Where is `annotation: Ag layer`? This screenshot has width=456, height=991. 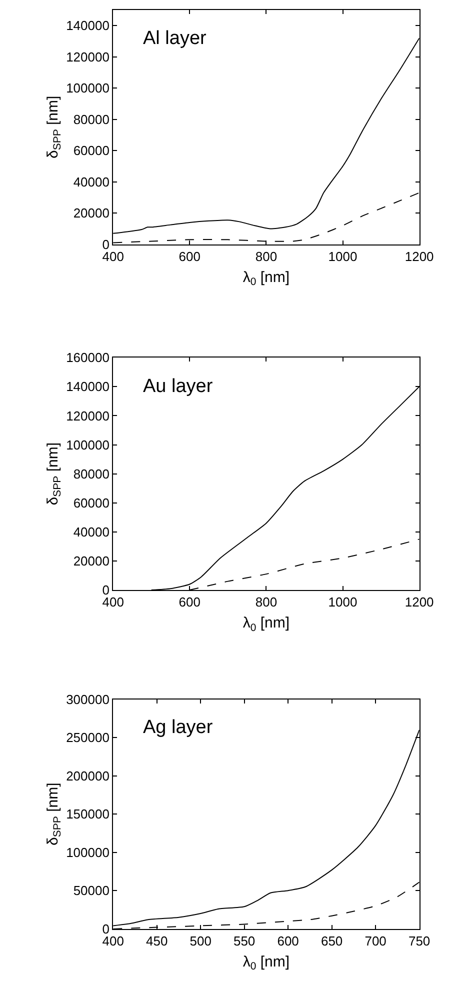
annotation: Ag layer is located at coordinates (178, 727).